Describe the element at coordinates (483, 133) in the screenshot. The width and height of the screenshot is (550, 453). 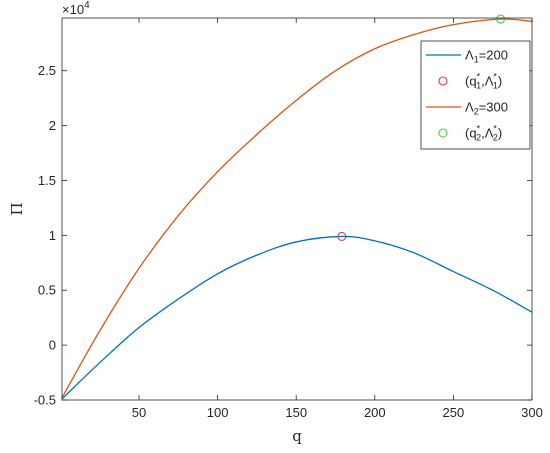
I see `legend-label-4: (q* 2,Λ* 2)` at that location.